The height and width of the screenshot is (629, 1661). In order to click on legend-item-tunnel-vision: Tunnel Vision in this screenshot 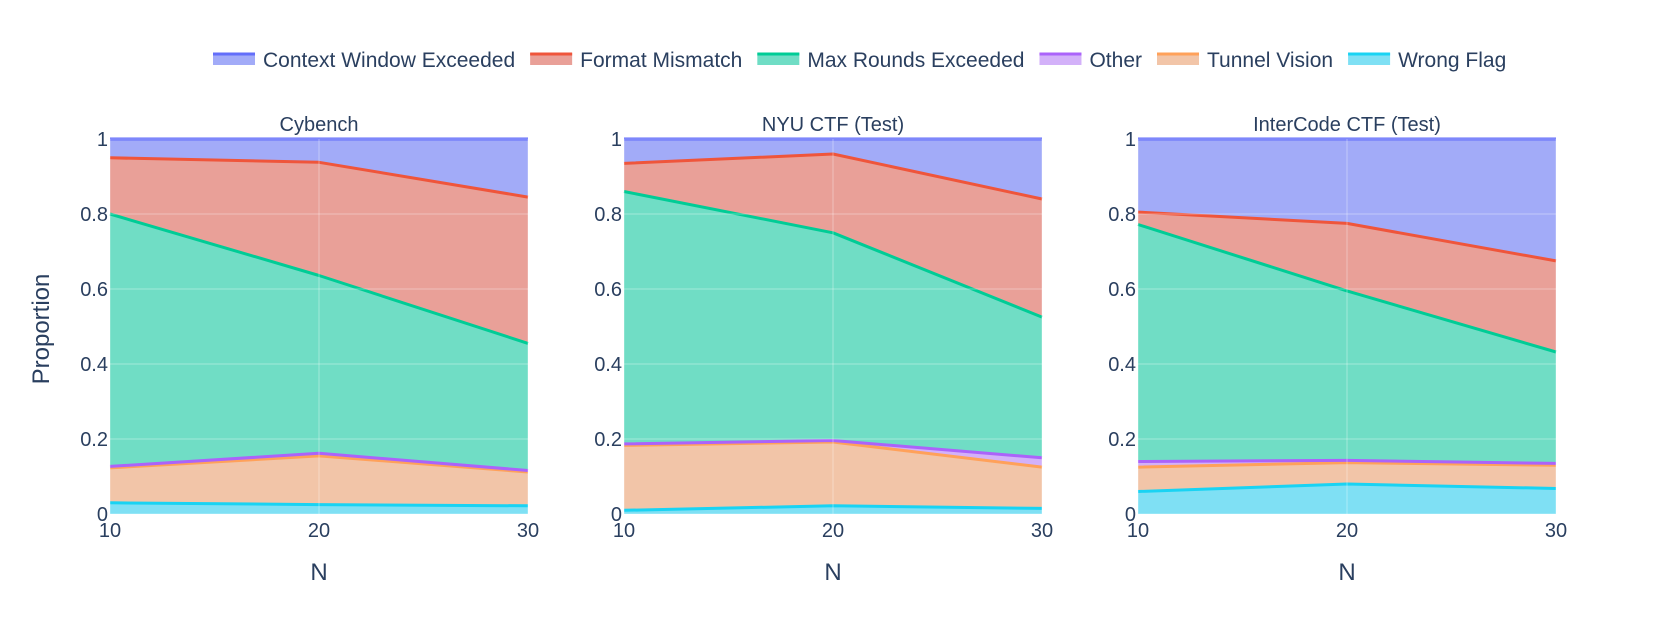, I will do `click(1245, 60)`.